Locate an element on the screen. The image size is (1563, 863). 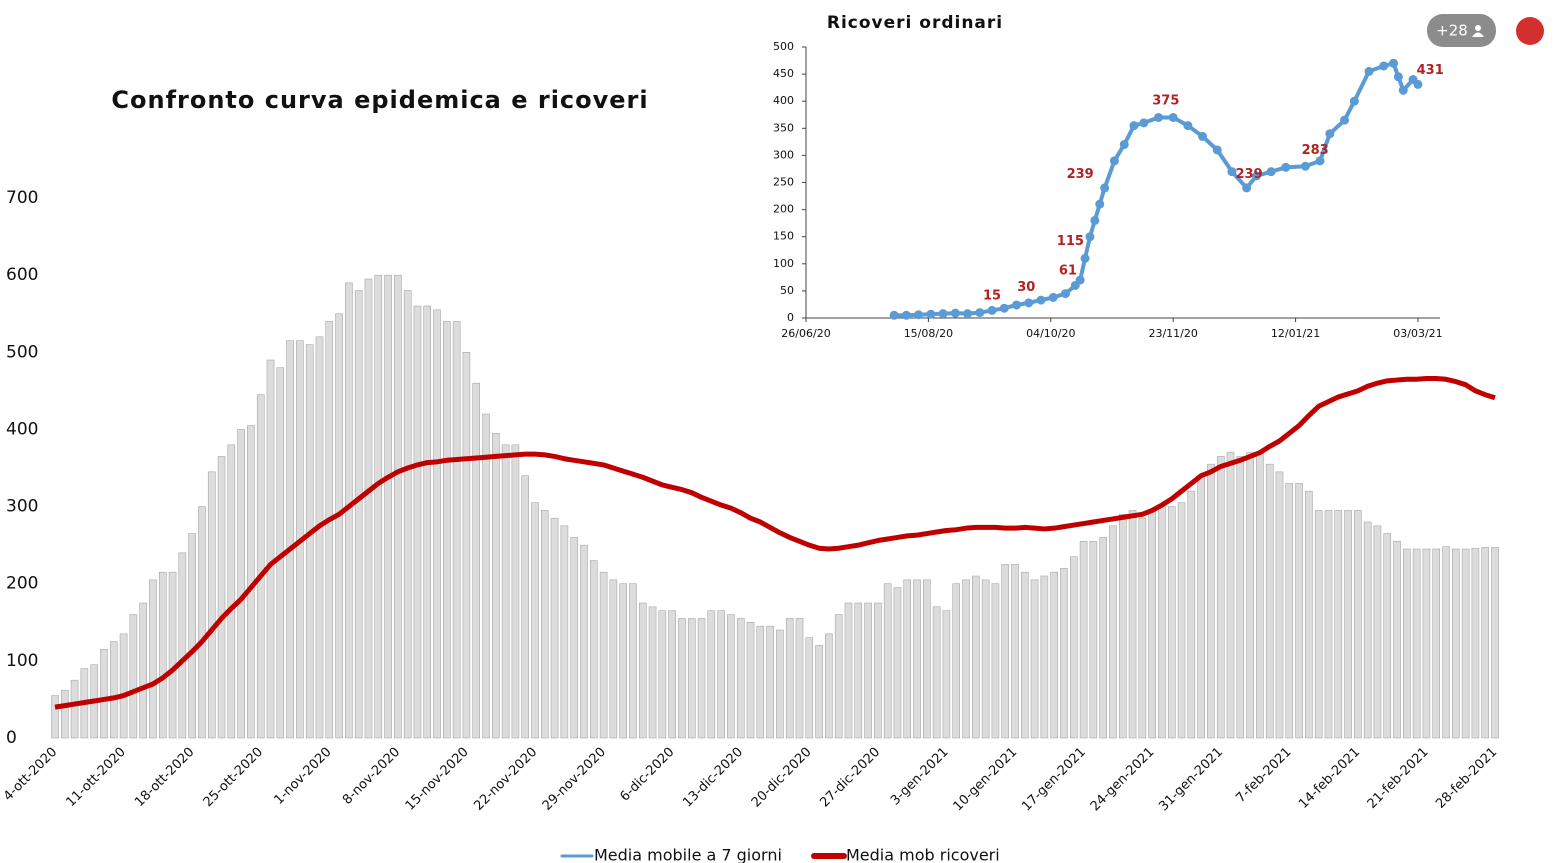
participants-badge is located at coordinates (1461, 30).